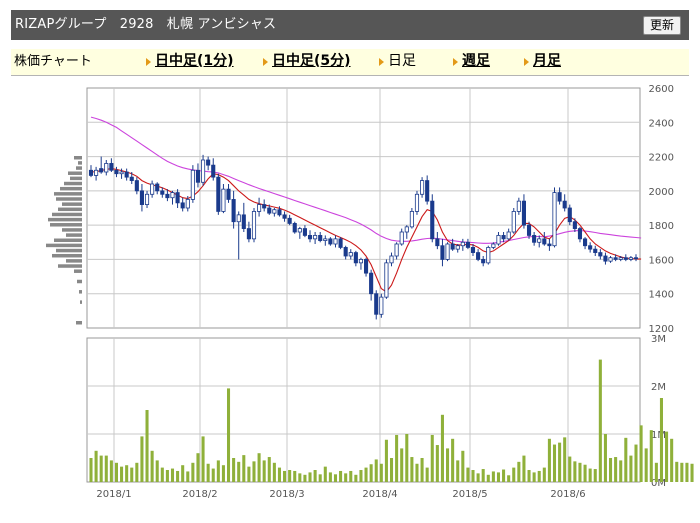  Describe the element at coordinates (658, 435) in the screenshot. I see `volume-tick-label: 1M` at that location.